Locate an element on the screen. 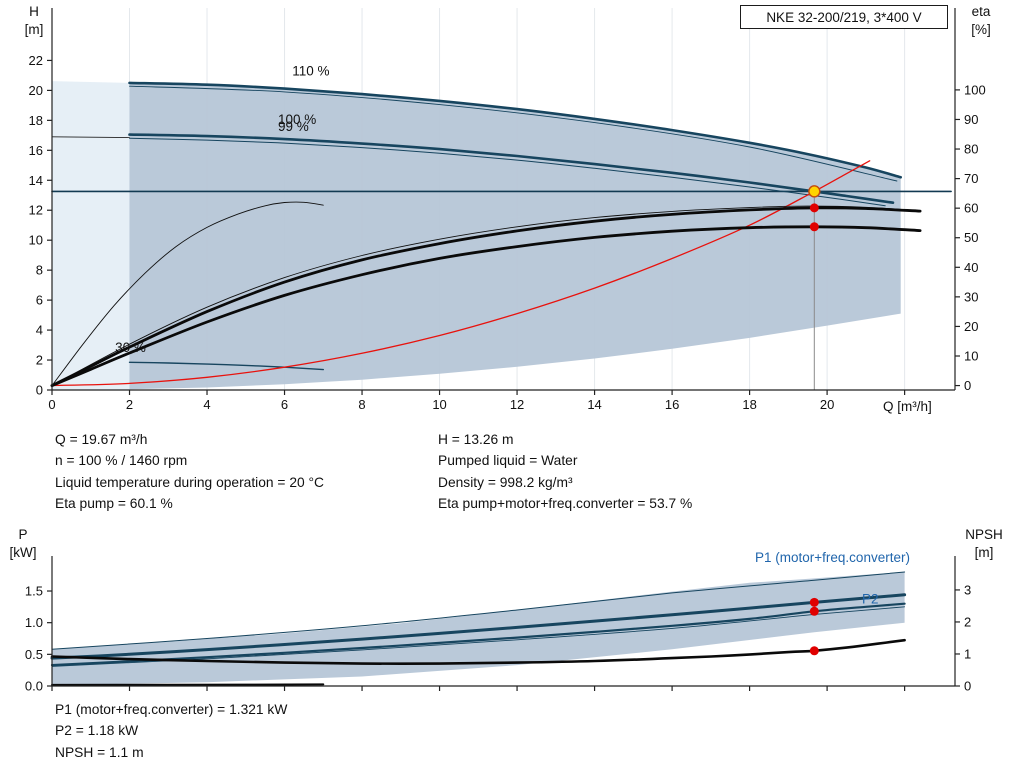 This screenshot has height=781, width=1024. pump-title: NKE 32-200/219, 3*400 V is located at coordinates (844, 17).